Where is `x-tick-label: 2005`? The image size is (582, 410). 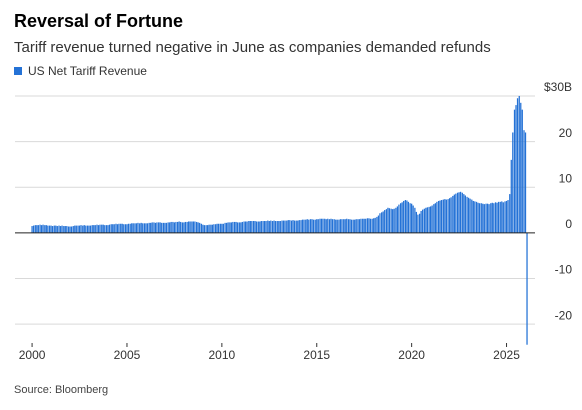
x-tick-label: 2005 is located at coordinates (127, 355).